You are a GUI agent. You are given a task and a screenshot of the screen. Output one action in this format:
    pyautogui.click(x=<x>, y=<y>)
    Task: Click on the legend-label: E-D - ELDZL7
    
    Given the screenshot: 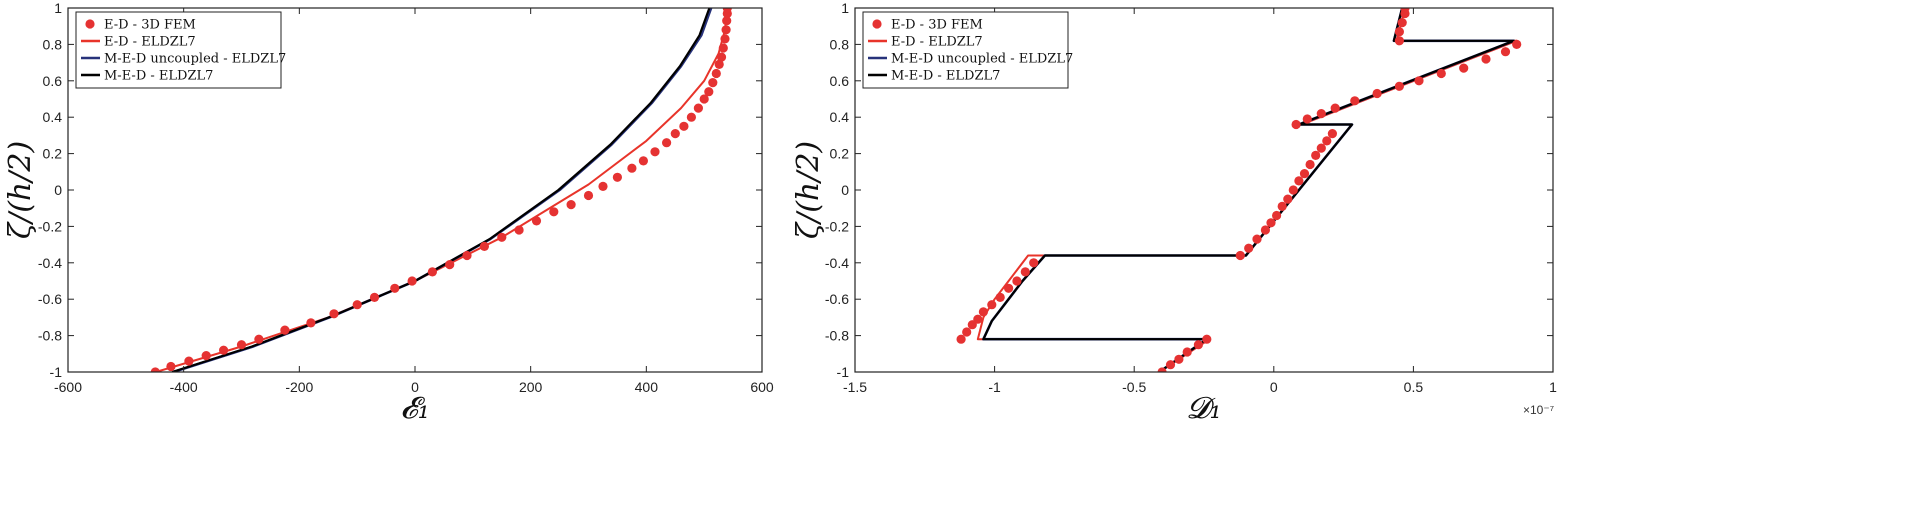 What is the action you would take?
    pyautogui.click(x=150, y=42)
    